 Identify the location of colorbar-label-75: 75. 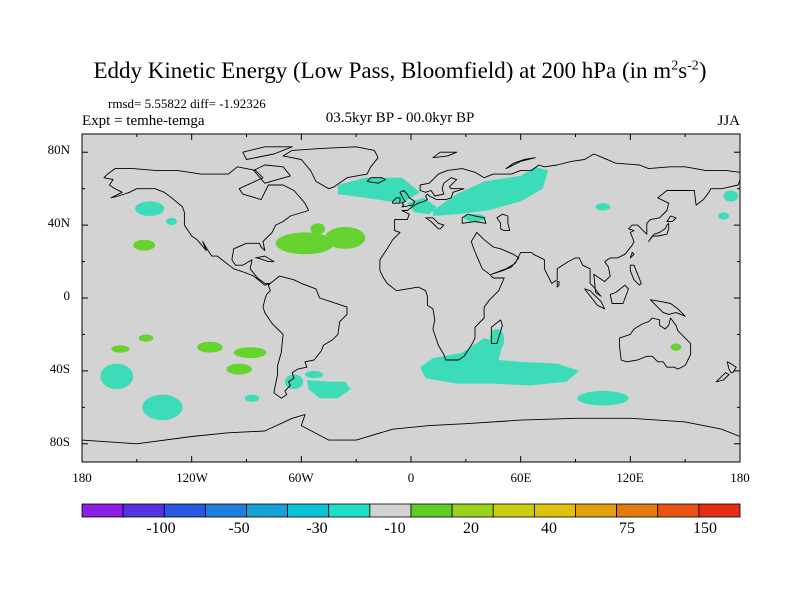
(627, 528).